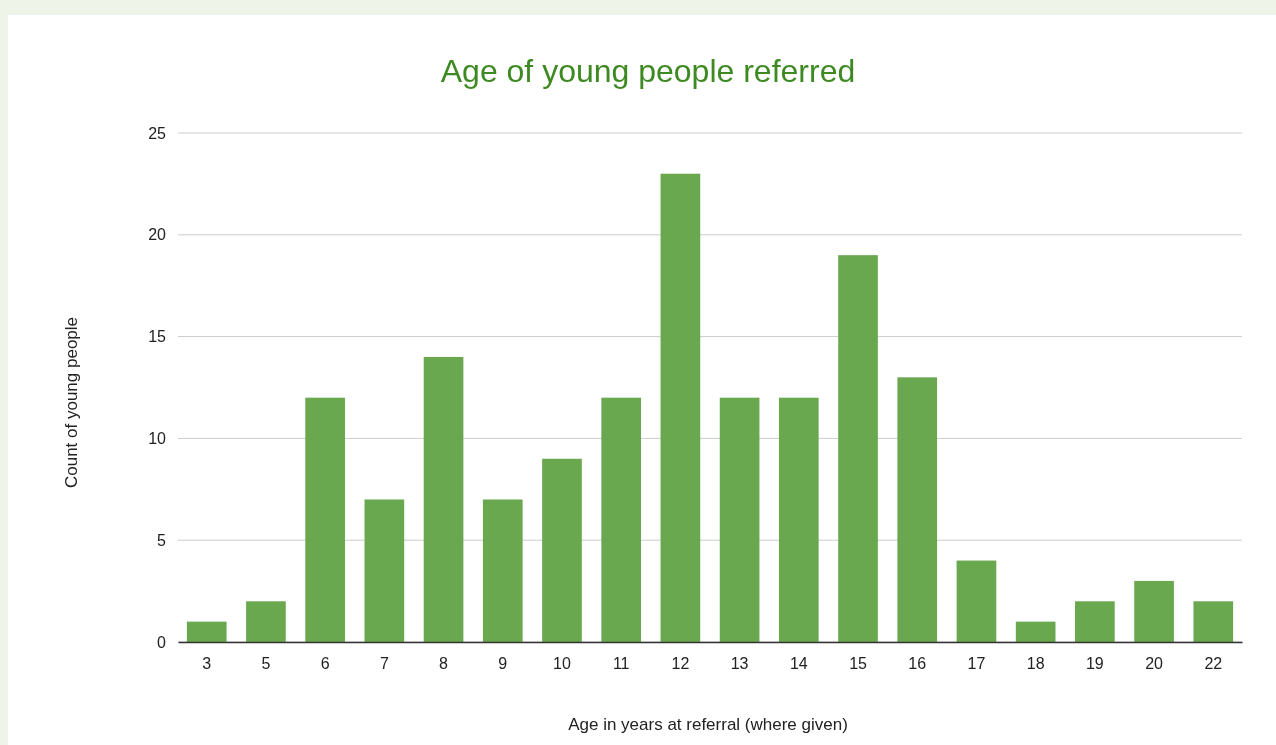  Describe the element at coordinates (621, 664) in the screenshot. I see `x-tick-label: 11` at that location.